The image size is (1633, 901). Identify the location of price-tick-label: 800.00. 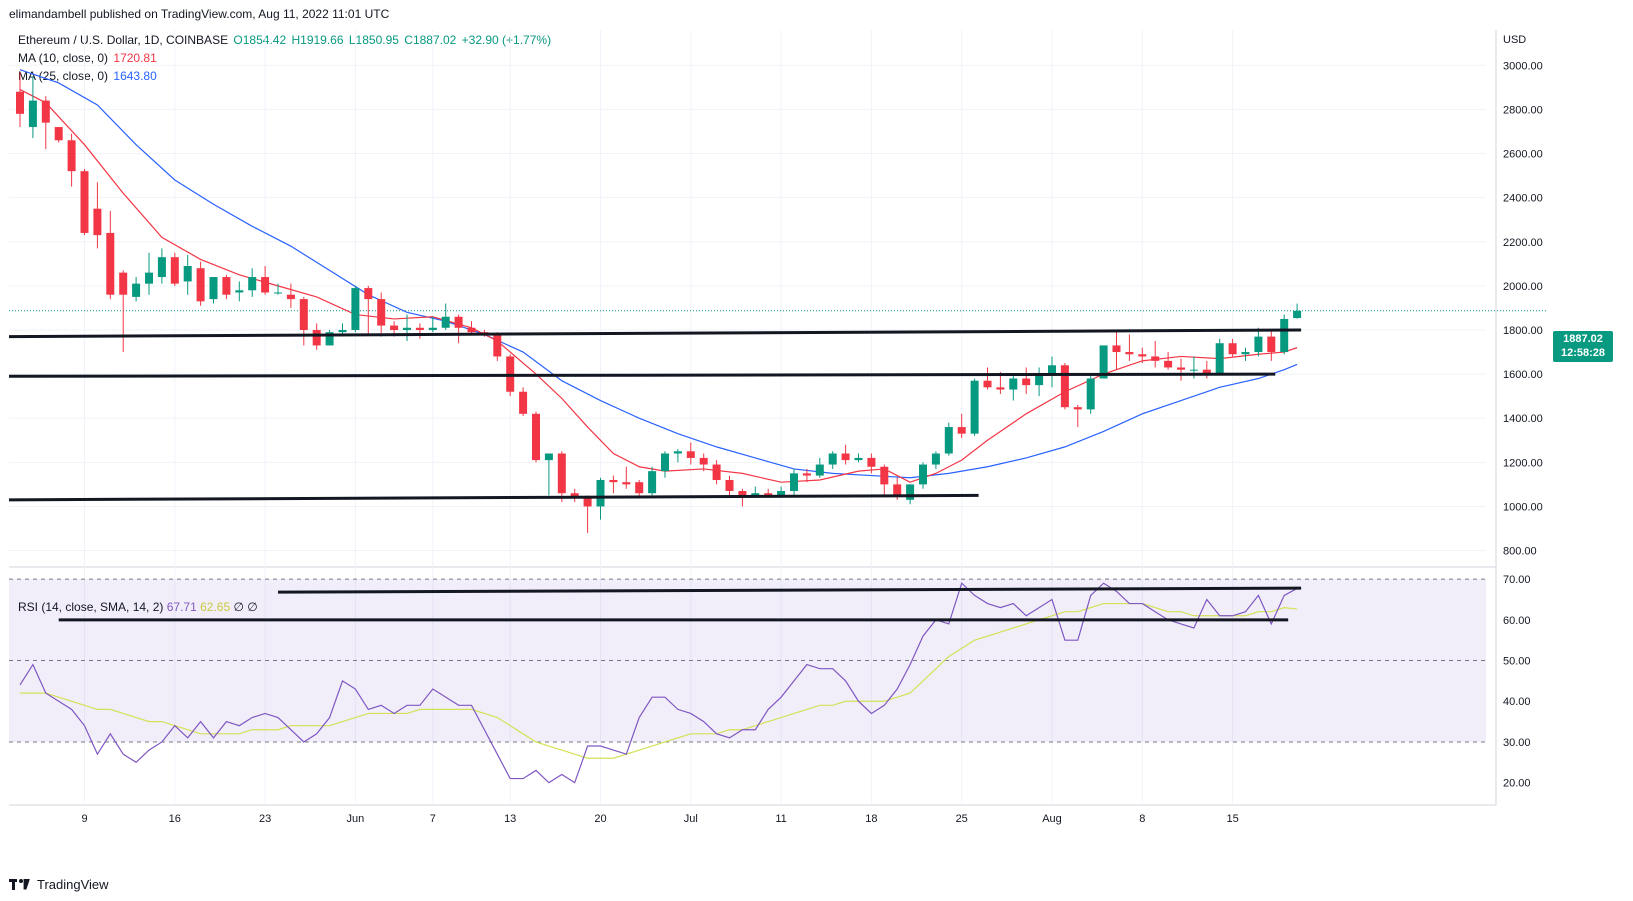
(1520, 552).